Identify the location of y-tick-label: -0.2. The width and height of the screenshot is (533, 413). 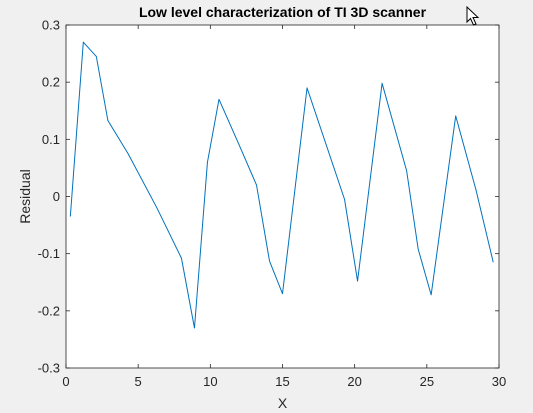
(49, 310).